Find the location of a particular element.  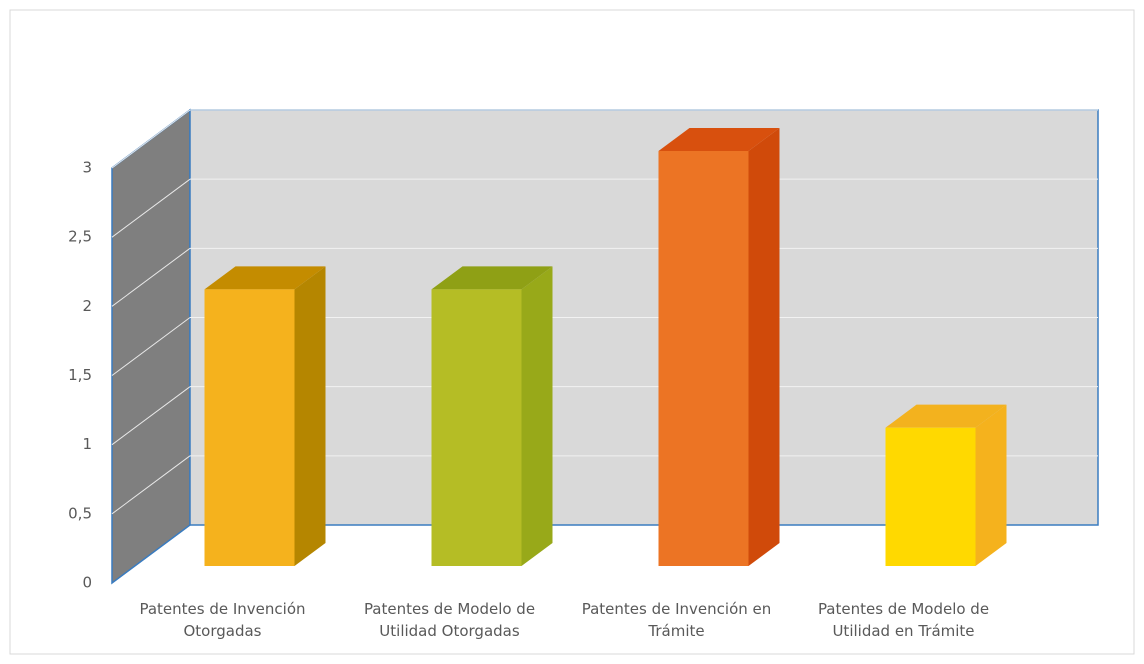

x-tick-label: Patentes de Modelo de Utilidad Otorgadas is located at coordinates (449, 620).